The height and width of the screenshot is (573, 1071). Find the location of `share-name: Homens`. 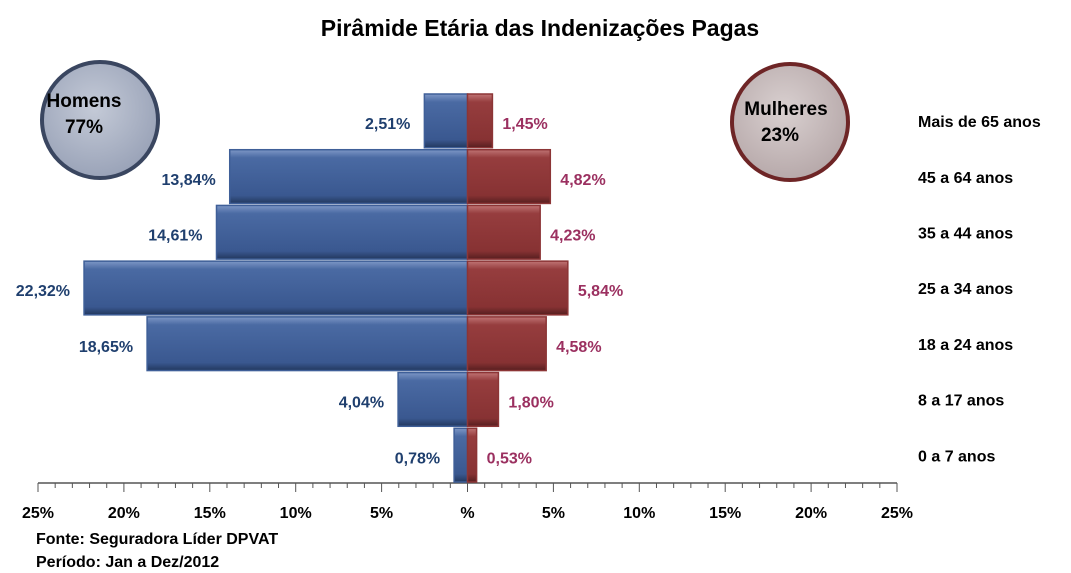

share-name: Homens is located at coordinates (84, 101).